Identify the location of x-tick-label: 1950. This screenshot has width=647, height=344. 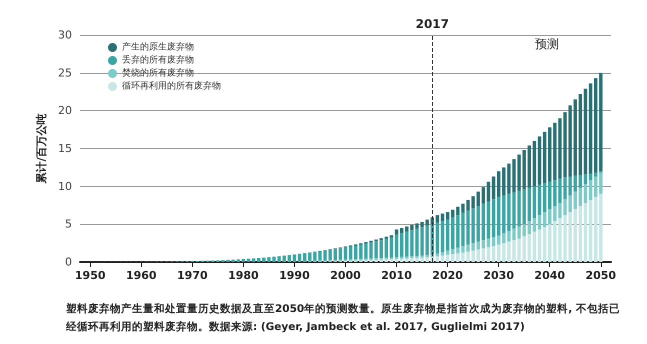
(90, 275).